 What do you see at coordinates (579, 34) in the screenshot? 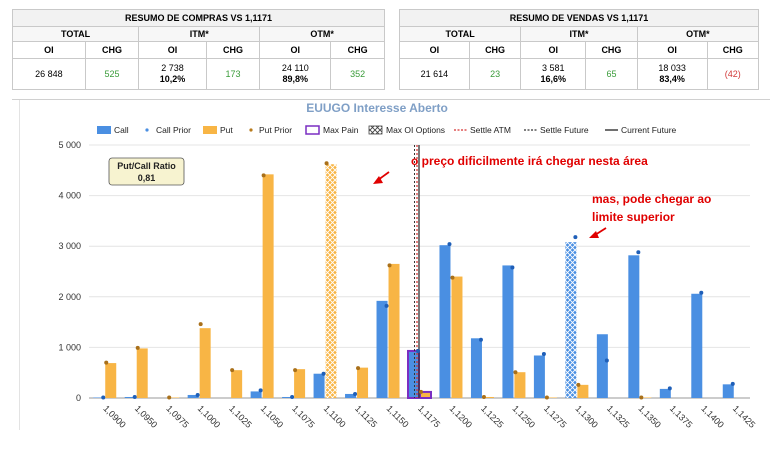
I see `sell-group-itm: ITM*` at bounding box center [579, 34].